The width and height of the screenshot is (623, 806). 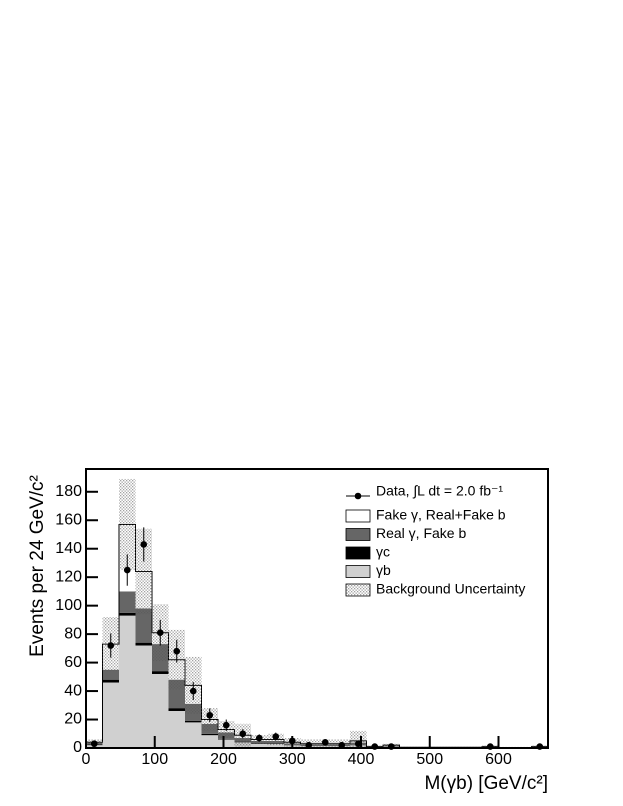 What do you see at coordinates (486, 783) in the screenshot?
I see `x-axis-title: M(γb) [GeV/c²]` at bounding box center [486, 783].